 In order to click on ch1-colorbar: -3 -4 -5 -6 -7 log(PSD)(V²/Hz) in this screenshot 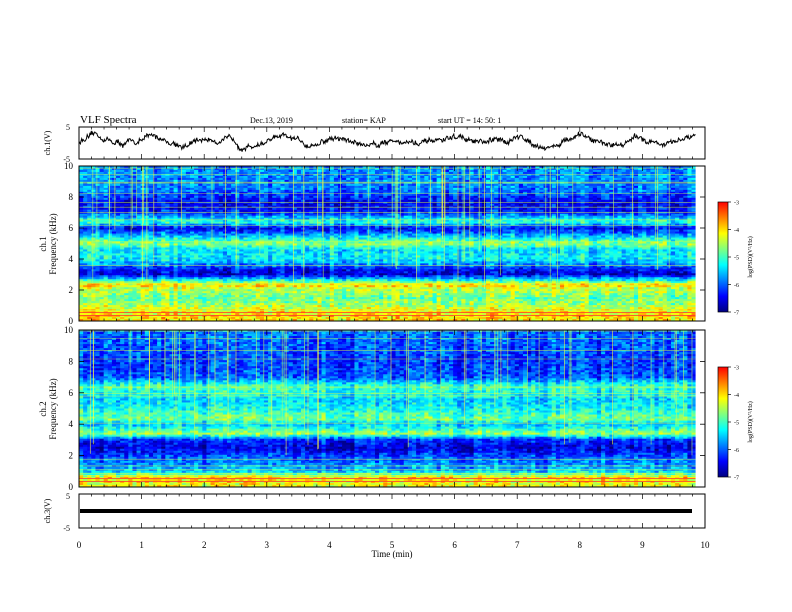, I will do `click(735, 259)`.